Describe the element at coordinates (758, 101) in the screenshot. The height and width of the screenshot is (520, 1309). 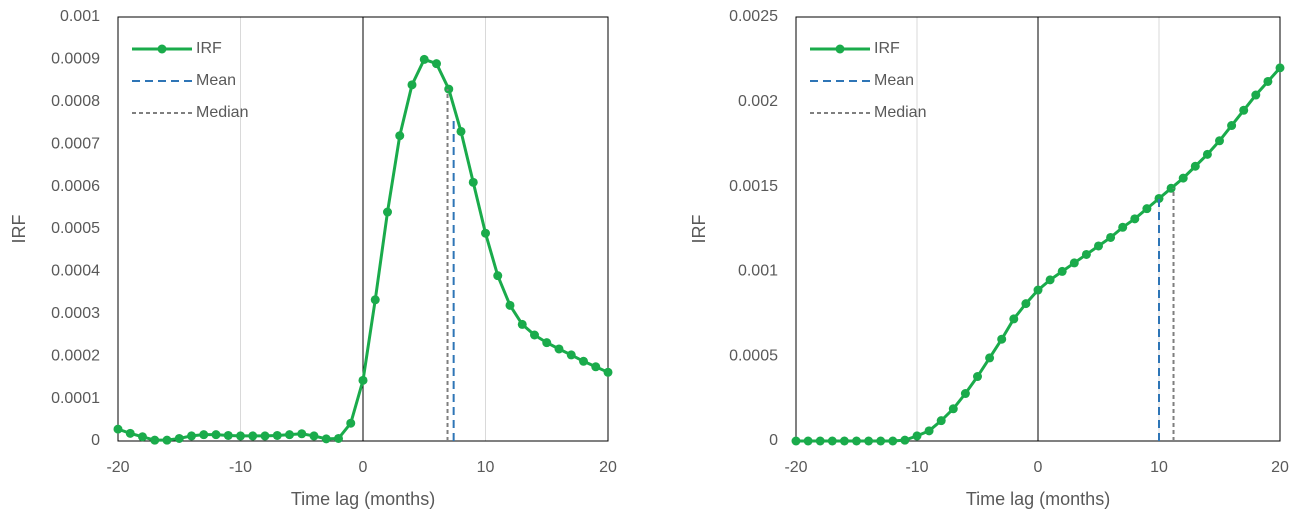
I see `y-tick-label: 0.002` at that location.